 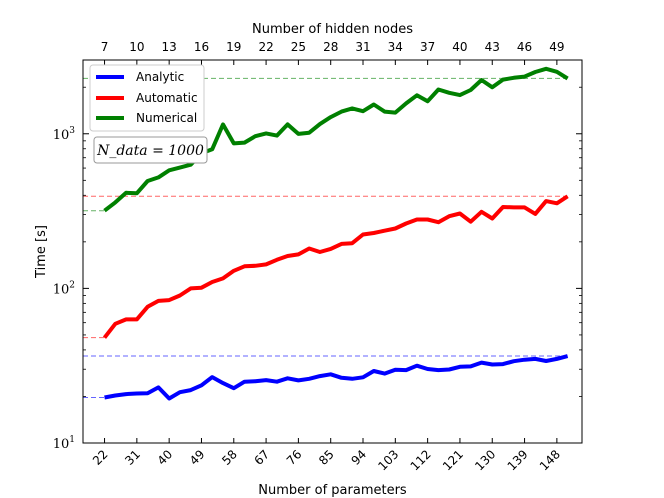 I want to click on legend-box, so click(x=147, y=98).